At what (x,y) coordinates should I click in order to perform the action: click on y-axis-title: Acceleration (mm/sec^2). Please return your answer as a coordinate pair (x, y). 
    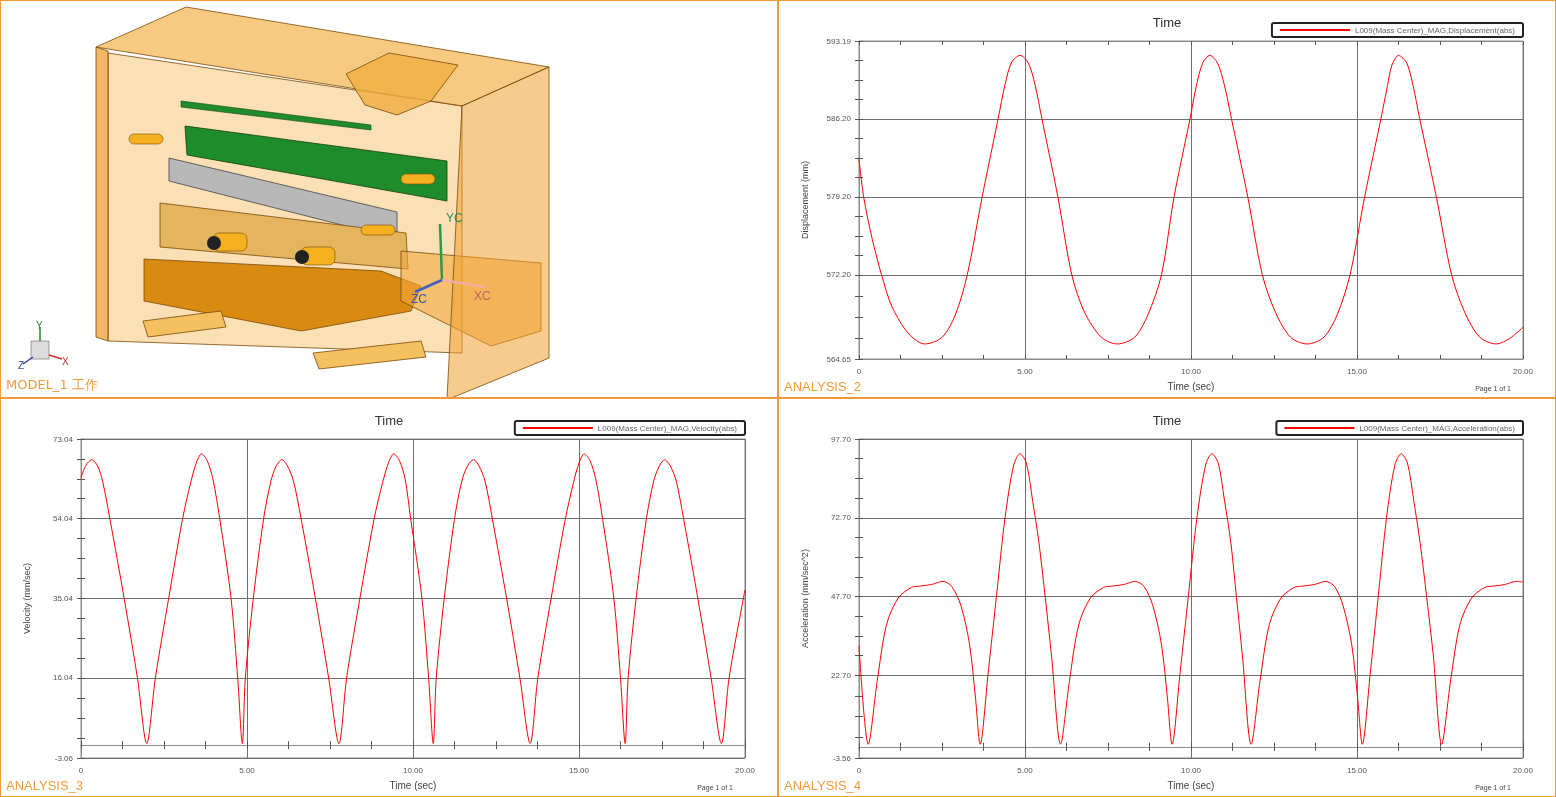
    Looking at the image, I should click on (804, 598).